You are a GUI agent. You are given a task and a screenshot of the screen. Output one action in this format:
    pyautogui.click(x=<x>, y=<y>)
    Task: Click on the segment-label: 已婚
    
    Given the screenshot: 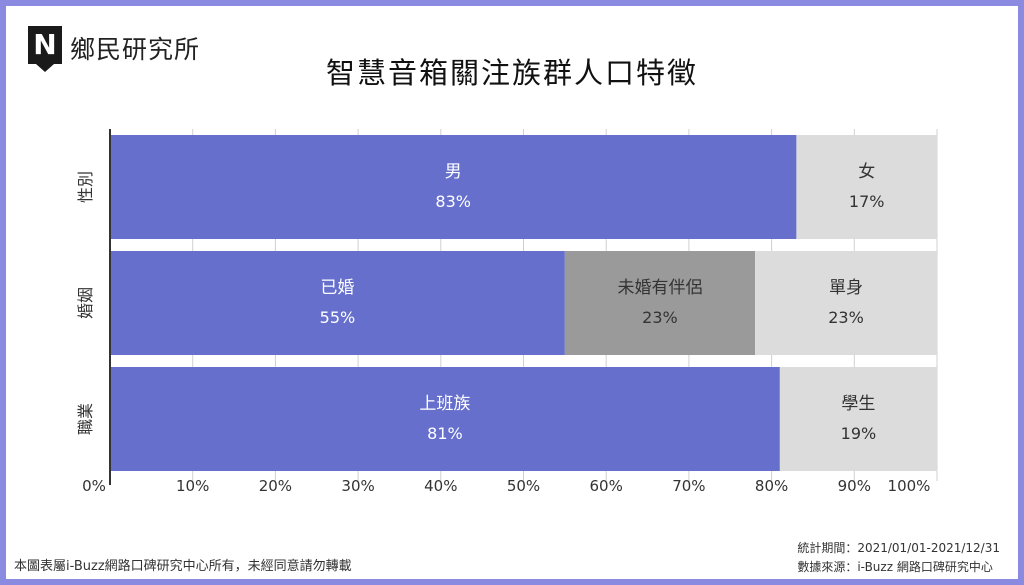 What is the action you would take?
    pyautogui.click(x=337, y=288)
    